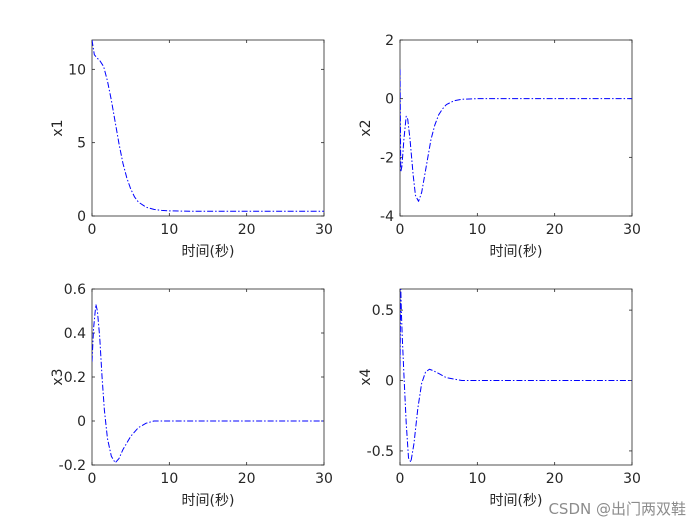 The image size is (700, 525). Describe the element at coordinates (58, 376) in the screenshot. I see `y-axis-label: x3` at that location.